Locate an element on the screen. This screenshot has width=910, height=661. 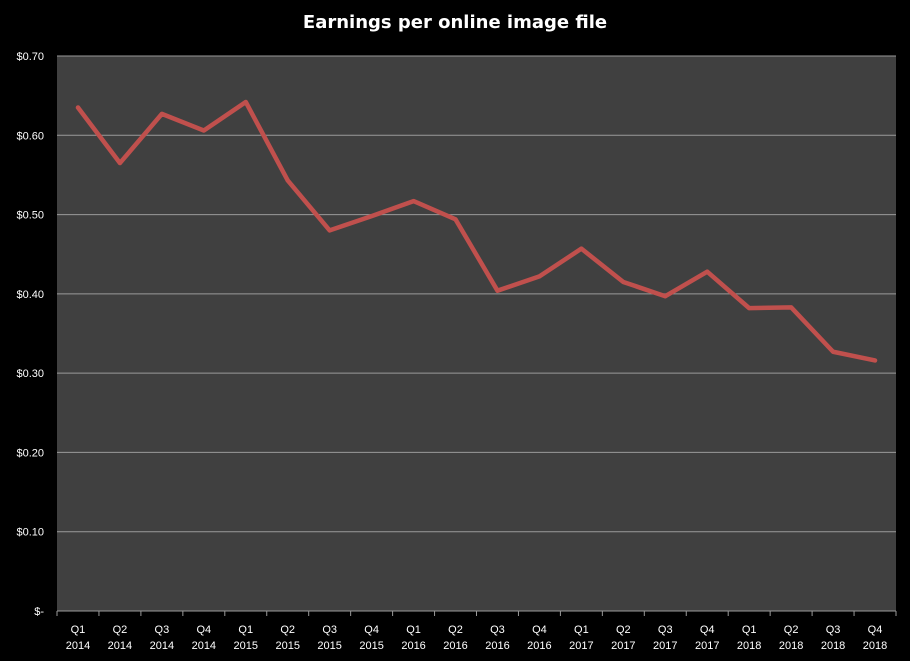
x-tick-label: Q4 2017 is located at coordinates (707, 638).